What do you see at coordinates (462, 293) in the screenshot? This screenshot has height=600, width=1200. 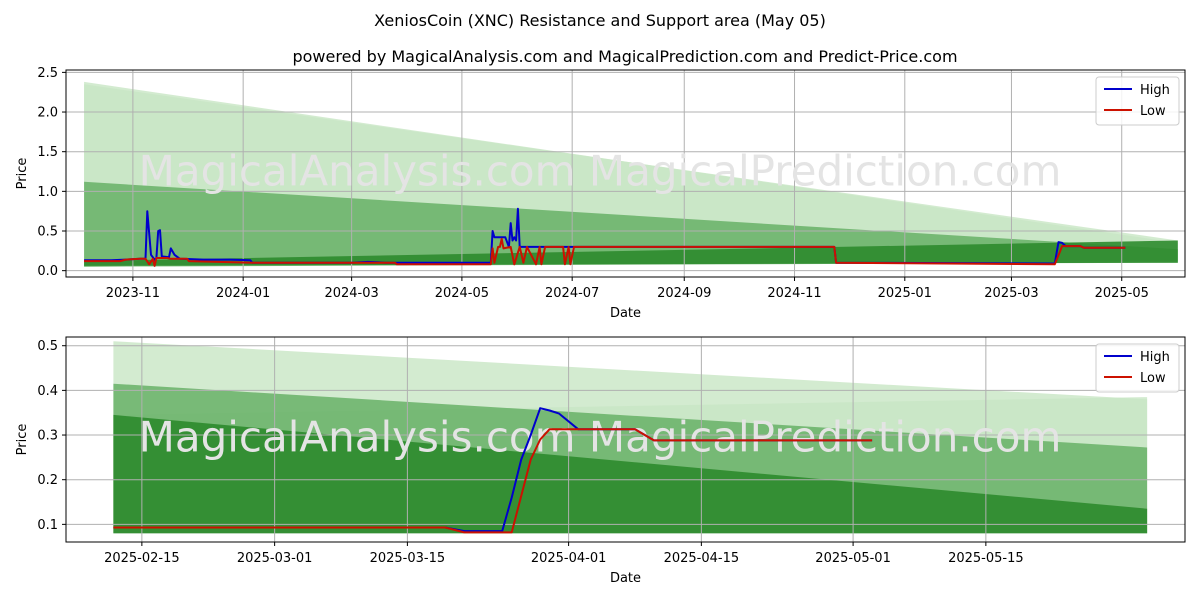 I see `x-tick-label: 2024-05` at bounding box center [462, 293].